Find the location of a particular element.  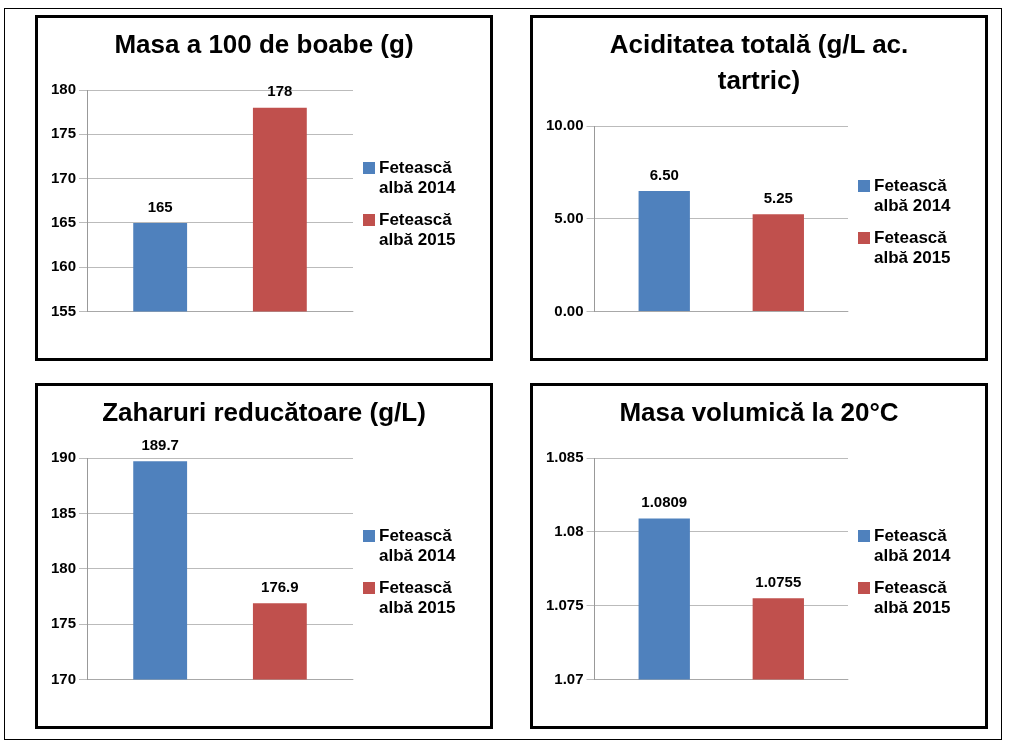

y-tick-label: 1.075 is located at coordinates (564, 604).